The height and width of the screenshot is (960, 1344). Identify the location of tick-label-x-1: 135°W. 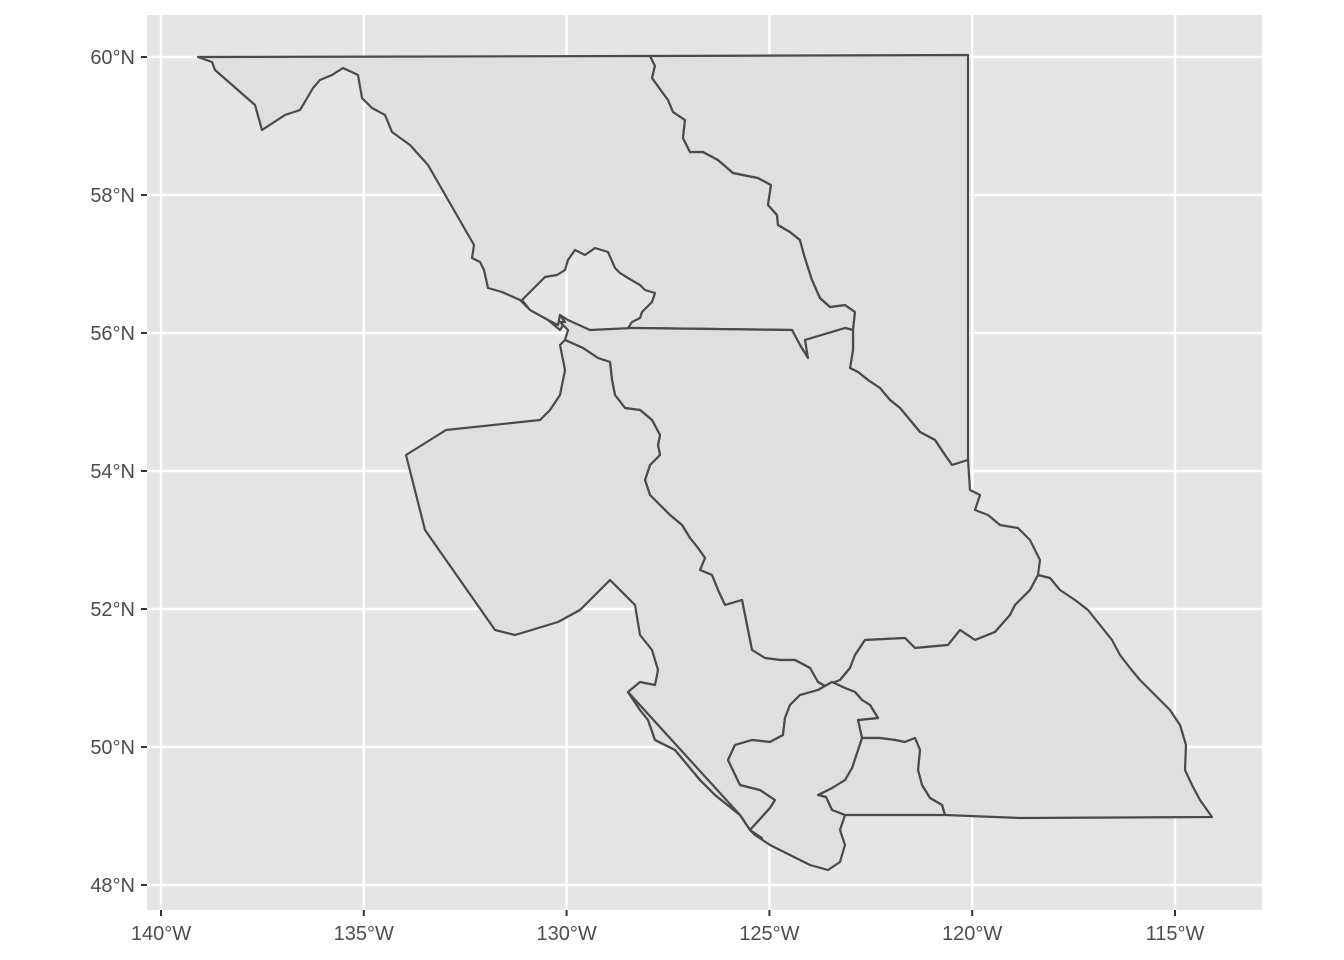
(364, 934).